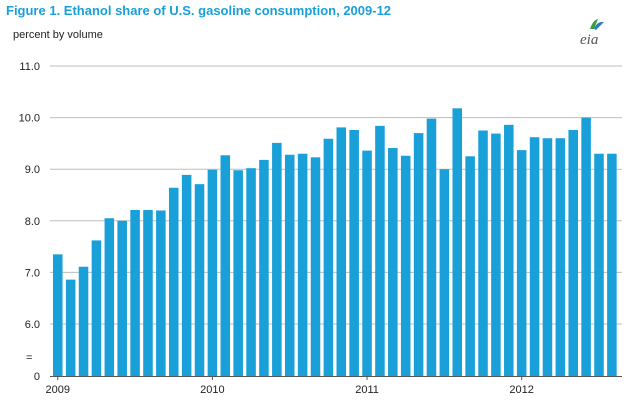 This screenshot has height=400, width=631. I want to click on x-tick-label: 2011, so click(367, 390).